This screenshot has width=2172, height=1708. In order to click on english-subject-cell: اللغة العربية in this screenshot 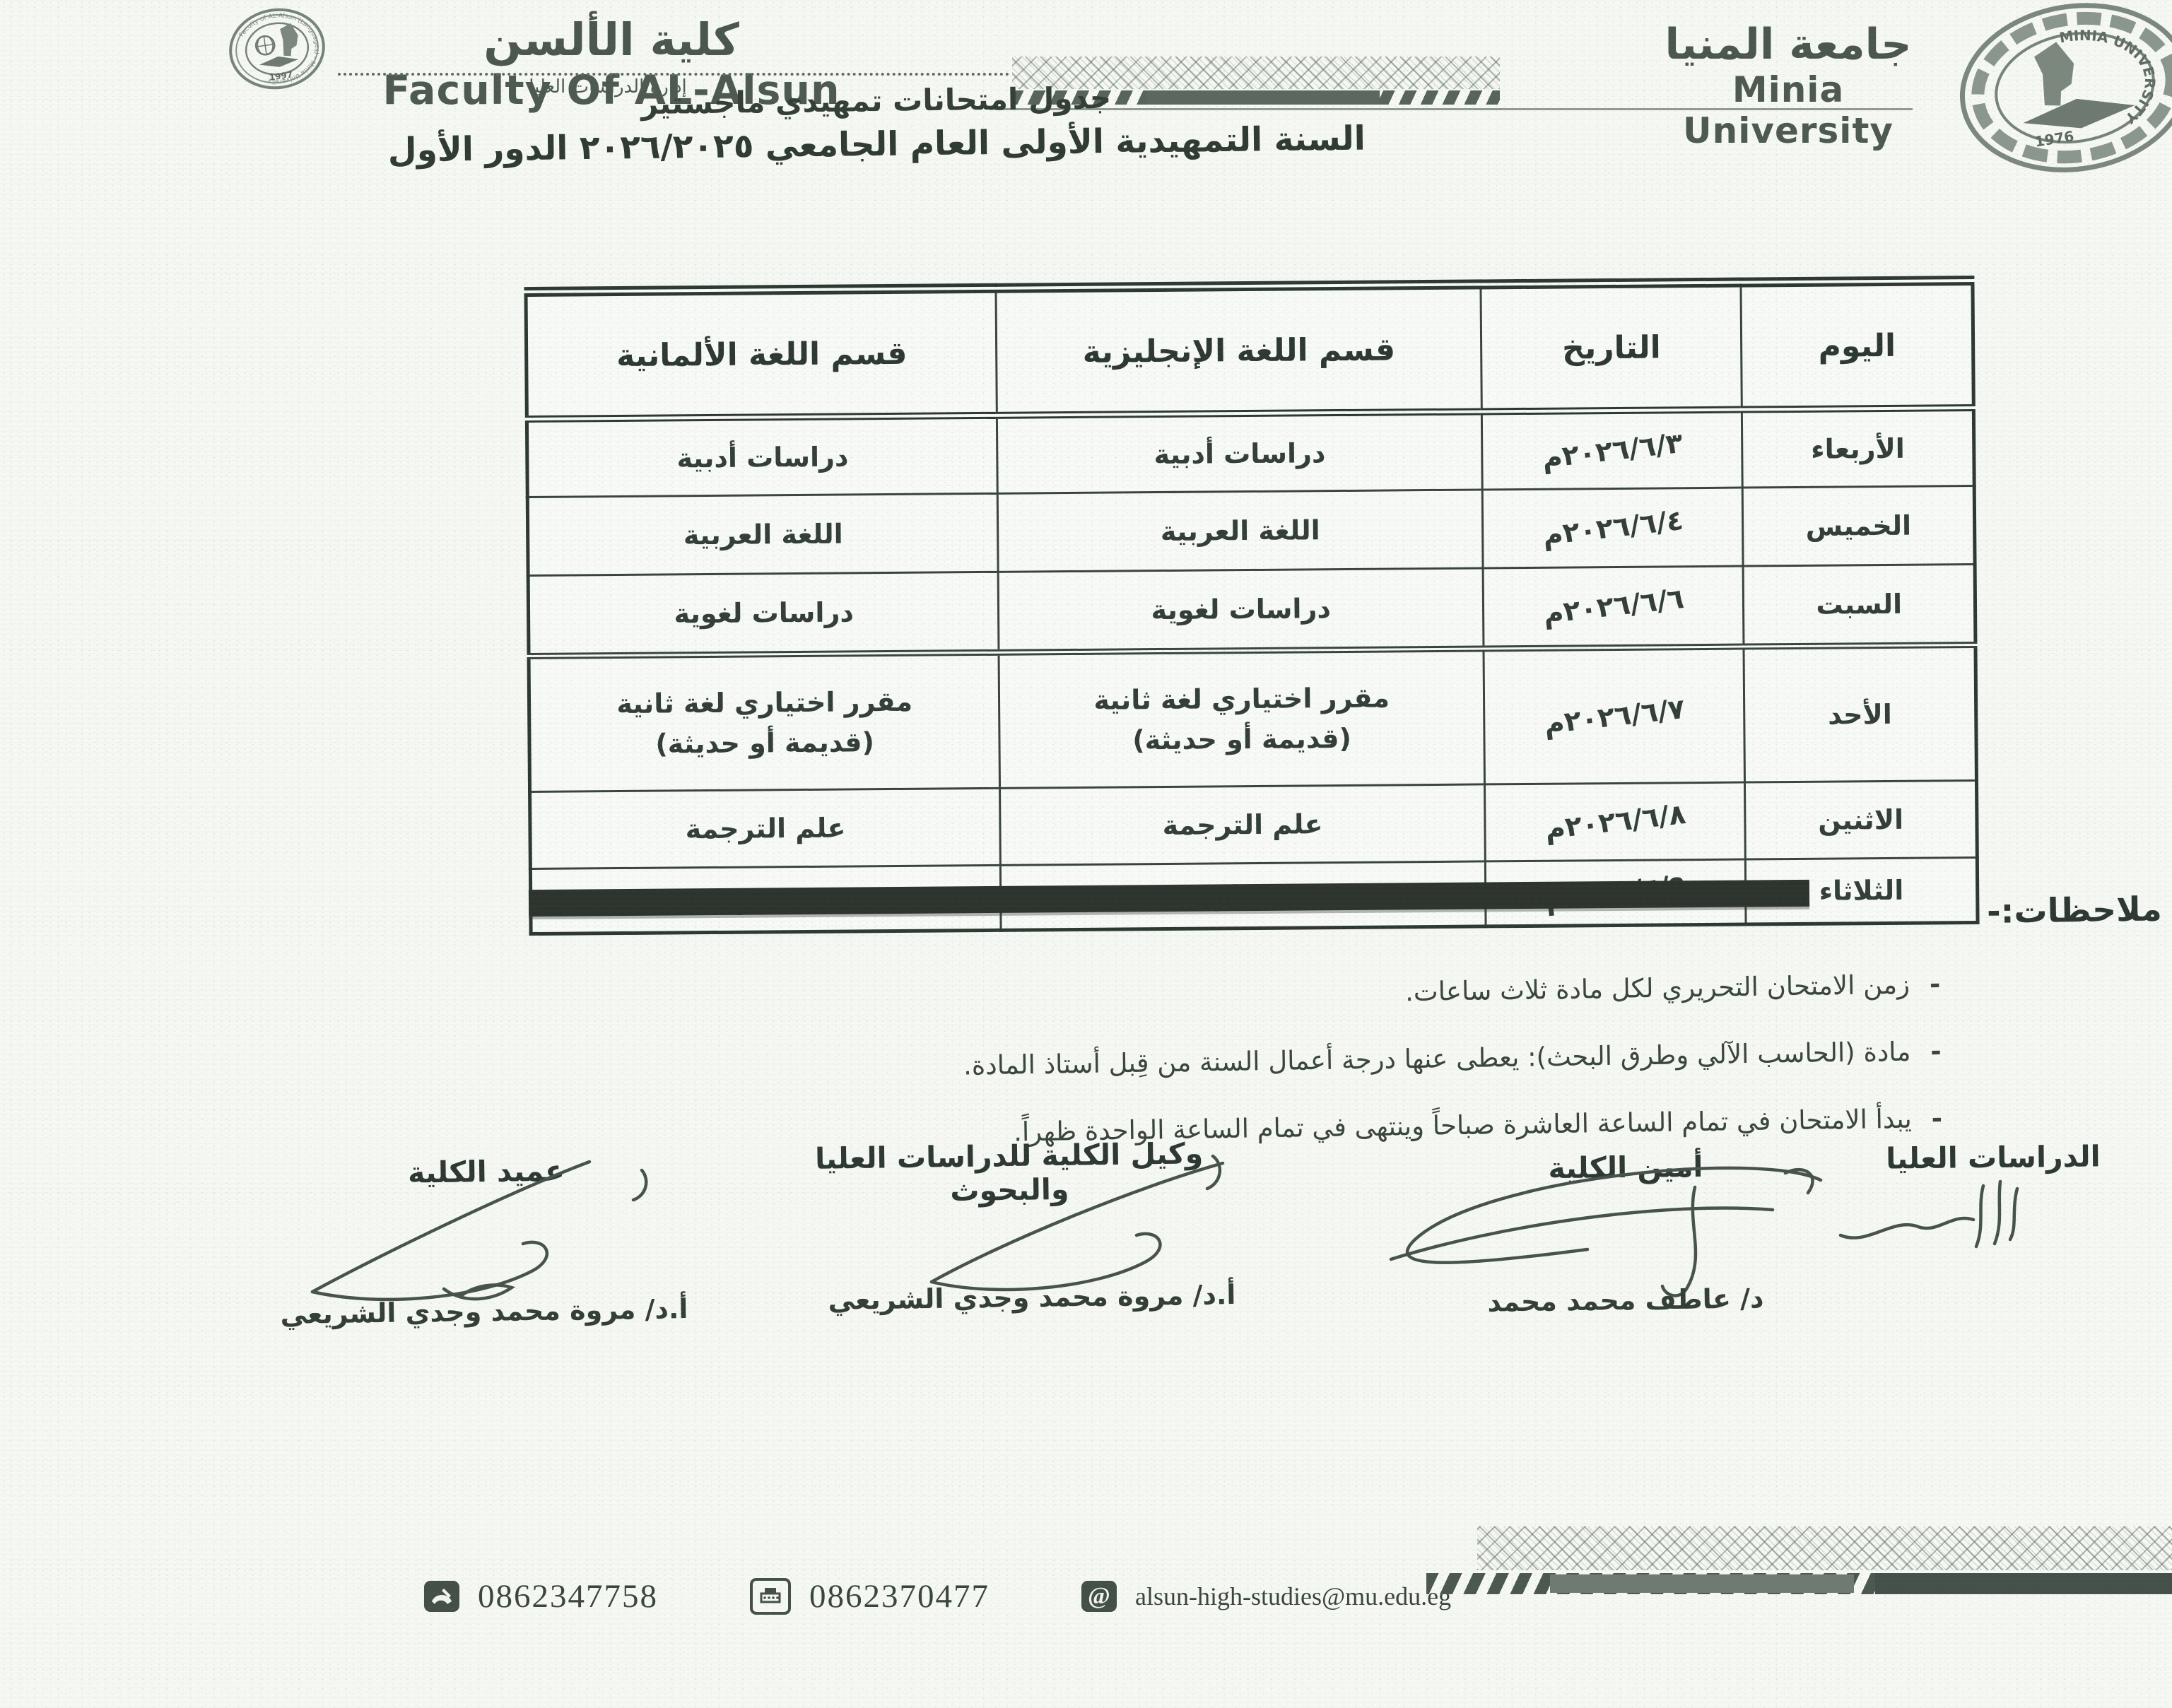, I will do `click(1240, 531)`.